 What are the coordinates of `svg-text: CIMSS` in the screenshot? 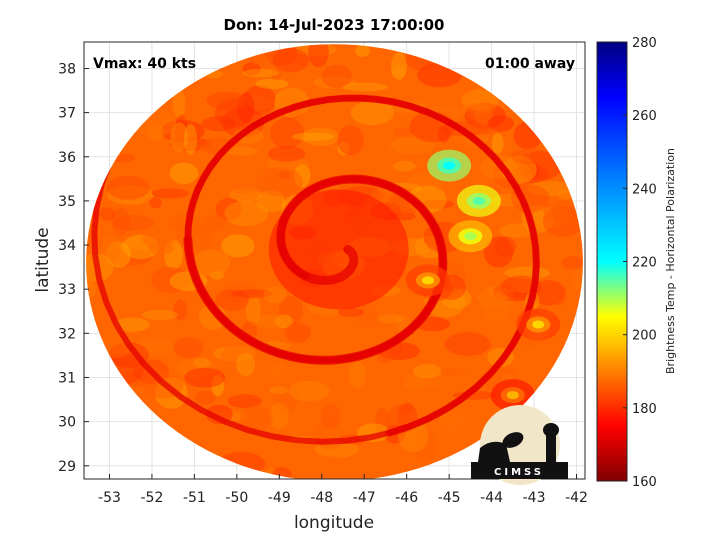 It's located at (519, 472).